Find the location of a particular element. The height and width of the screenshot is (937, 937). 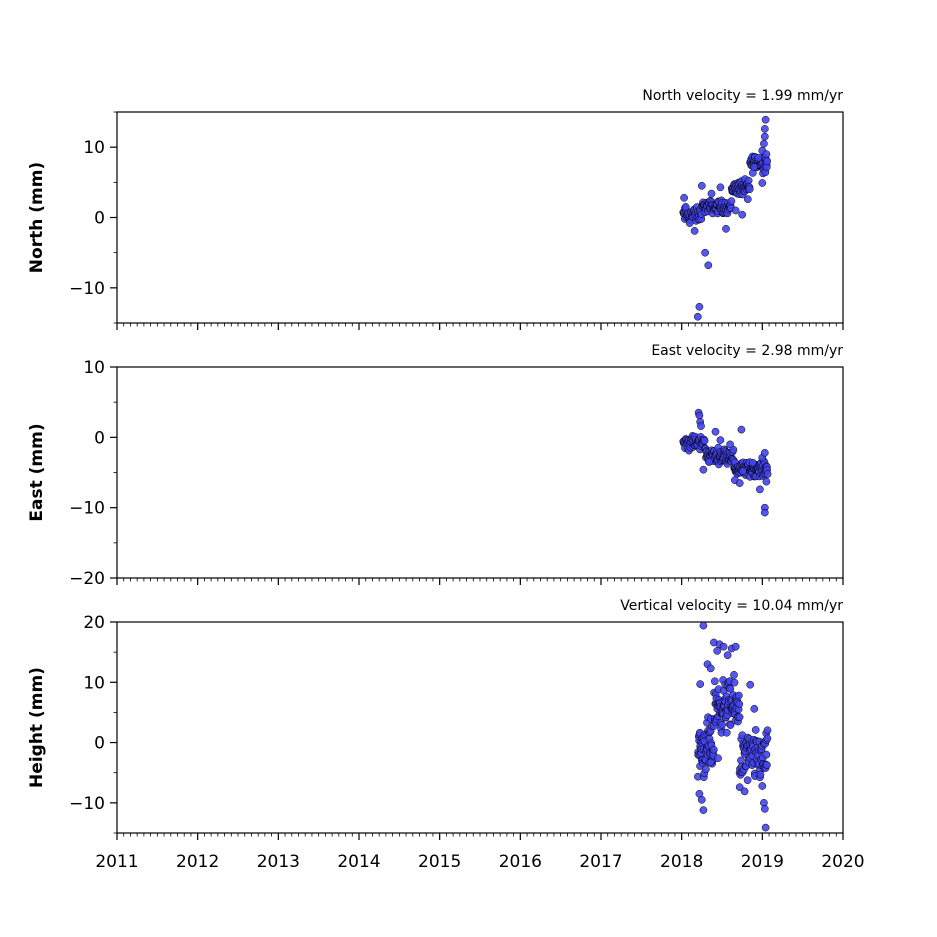

north-data-points is located at coordinates (725, 218).